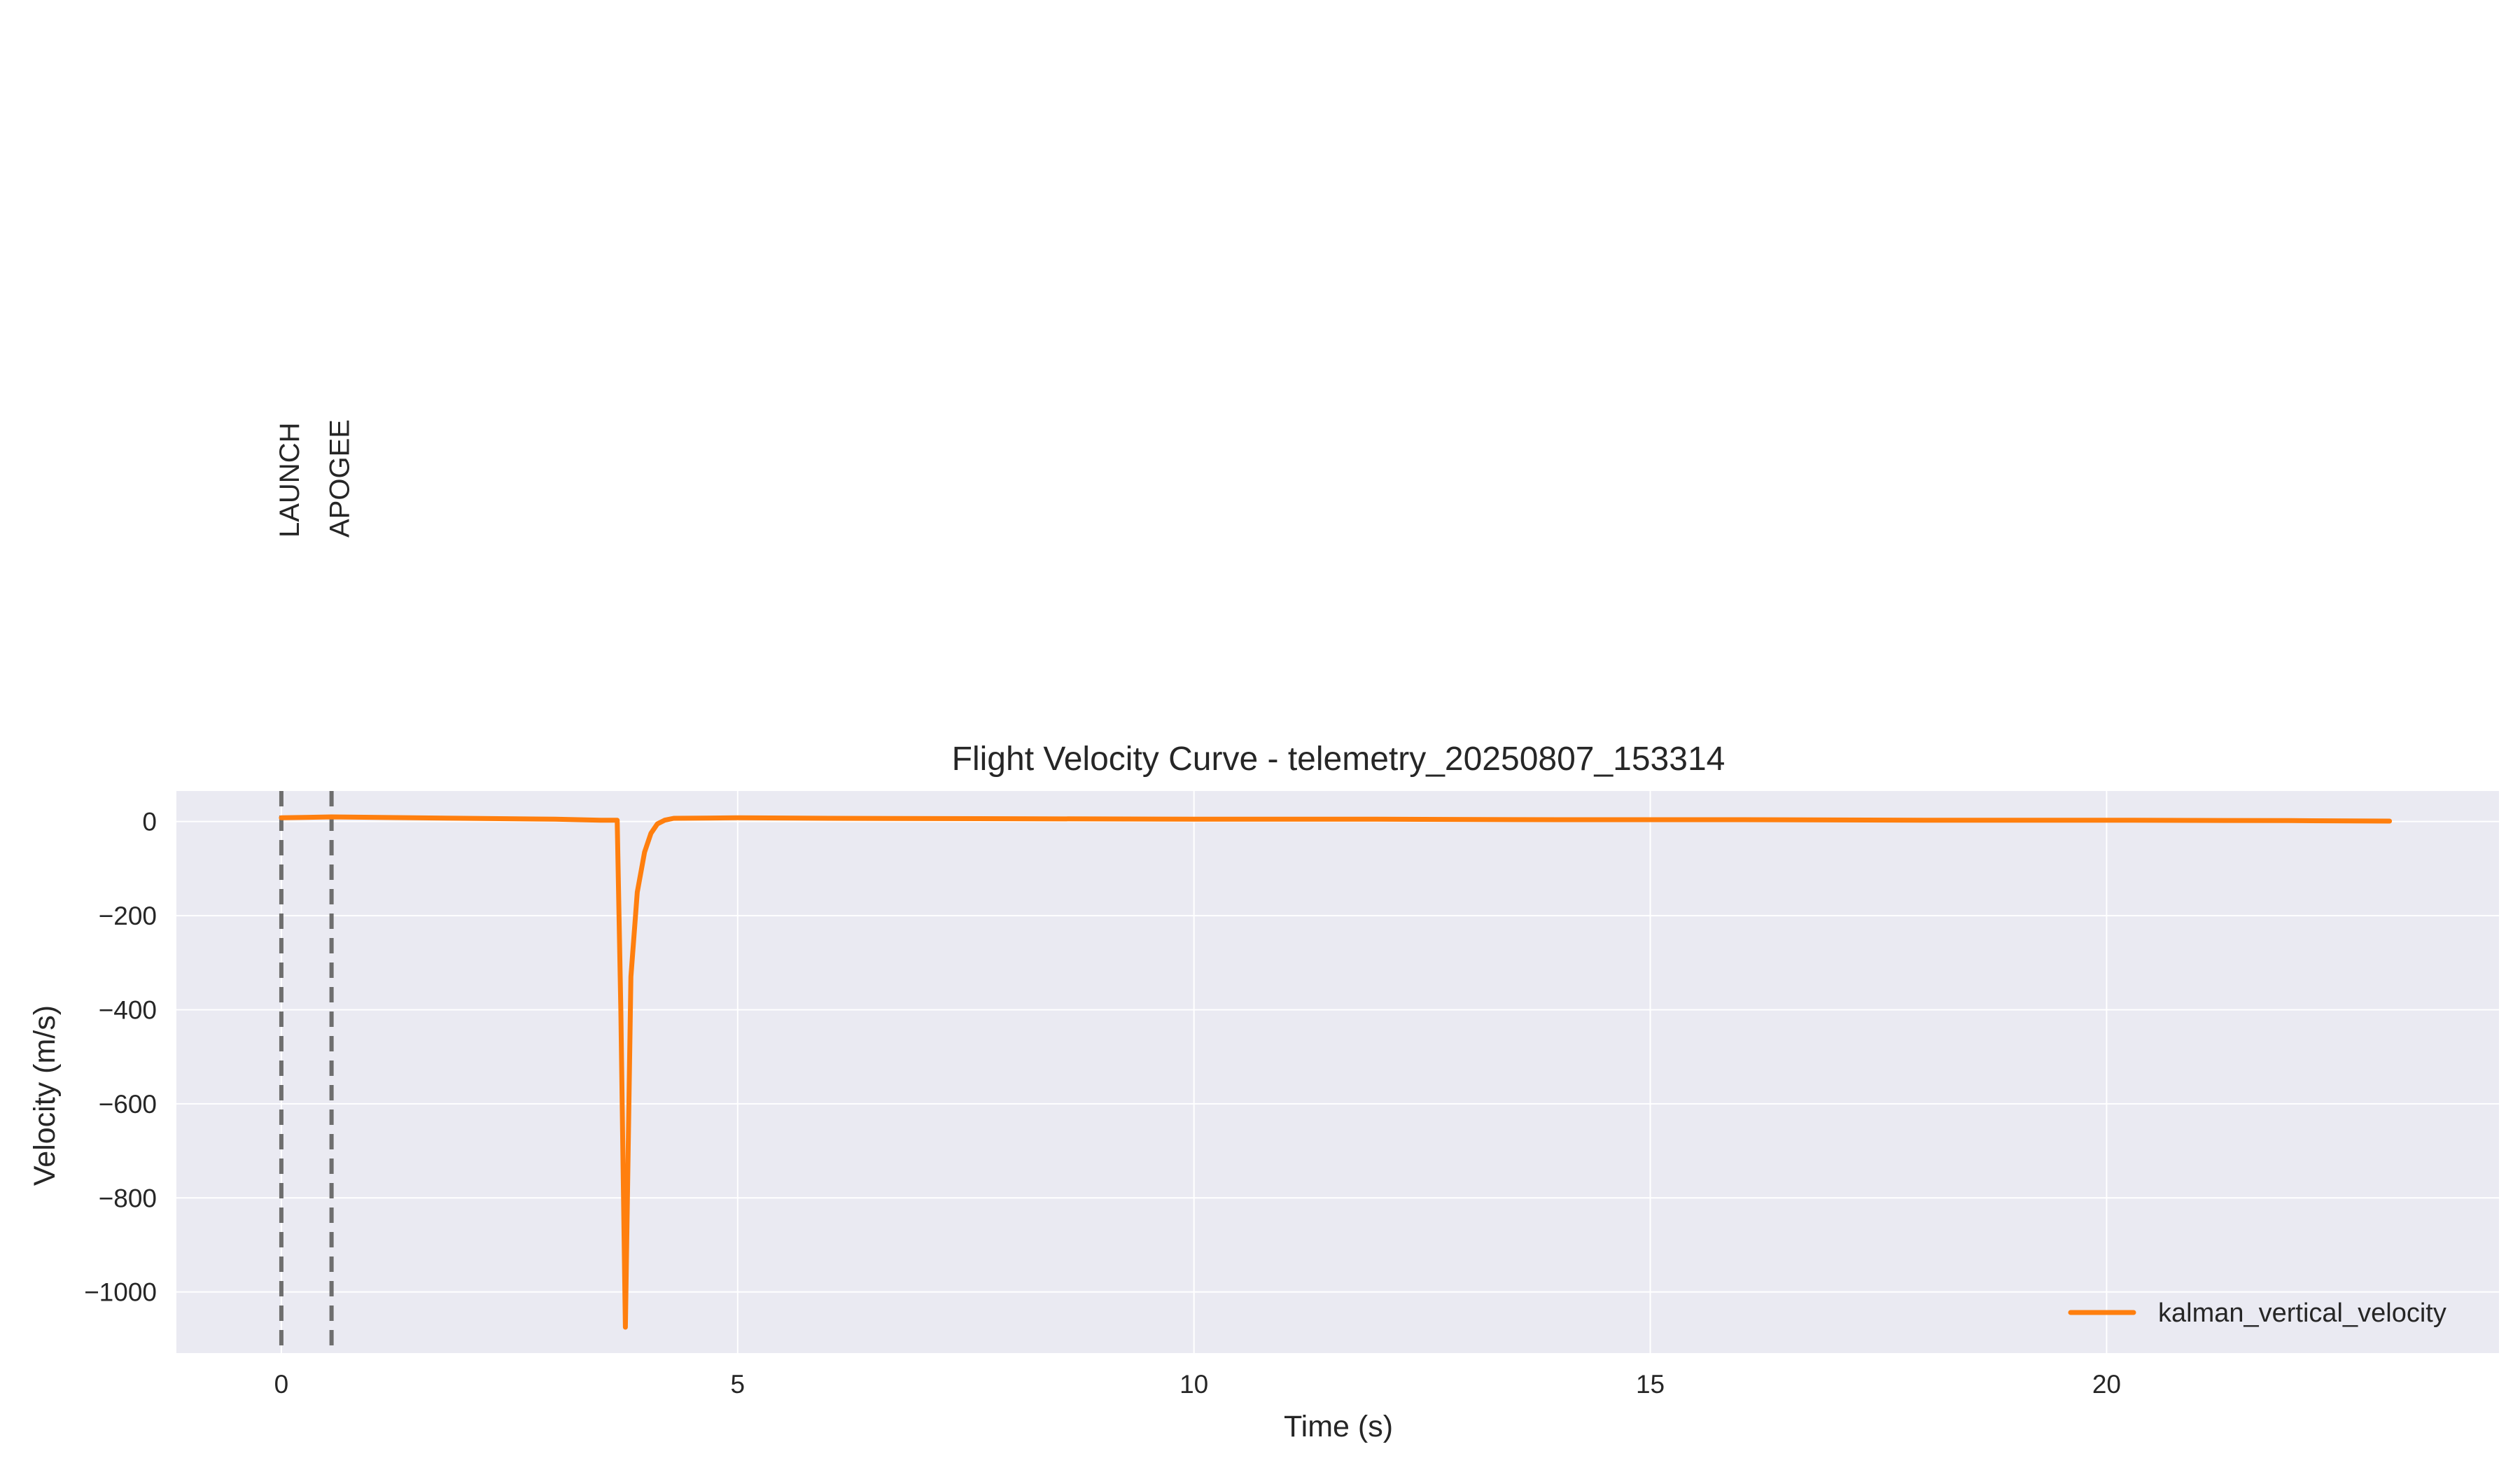  What do you see at coordinates (45, 1095) in the screenshot?
I see `y-axis-label: Velocity (m/s)` at bounding box center [45, 1095].